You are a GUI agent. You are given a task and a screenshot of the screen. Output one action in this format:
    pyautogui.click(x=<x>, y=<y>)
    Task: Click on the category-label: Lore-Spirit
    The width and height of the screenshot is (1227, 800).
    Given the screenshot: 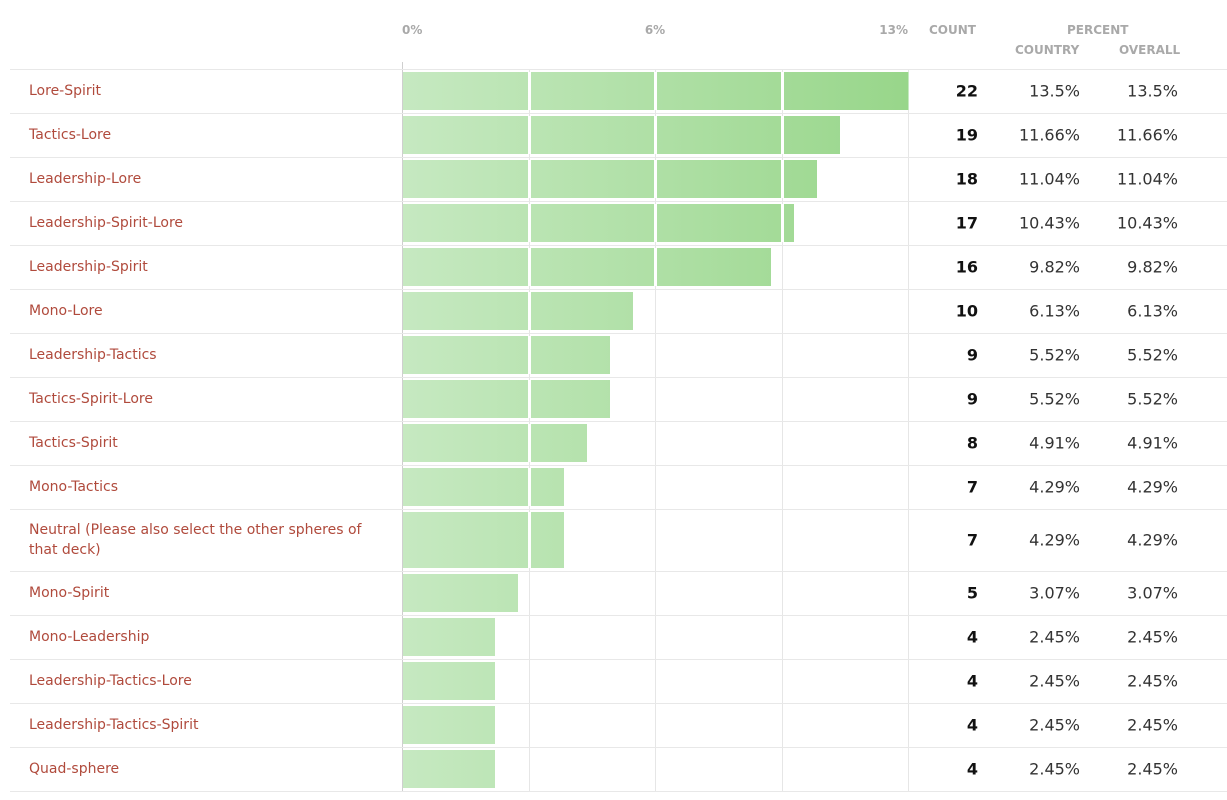 What is the action you would take?
    pyautogui.click(x=65, y=91)
    